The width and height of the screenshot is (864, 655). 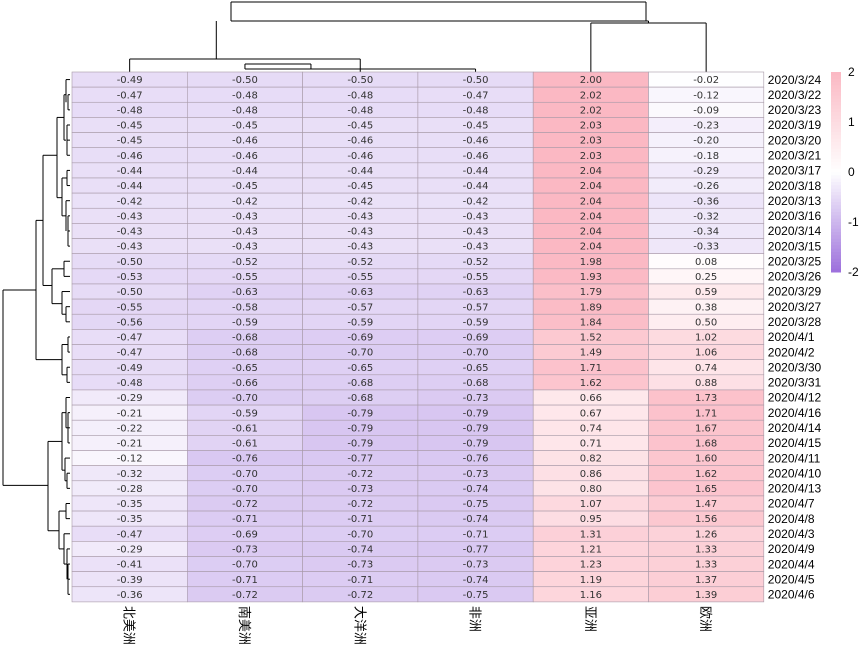 I want to click on cell-value-label: -0.33, so click(x=706, y=247).